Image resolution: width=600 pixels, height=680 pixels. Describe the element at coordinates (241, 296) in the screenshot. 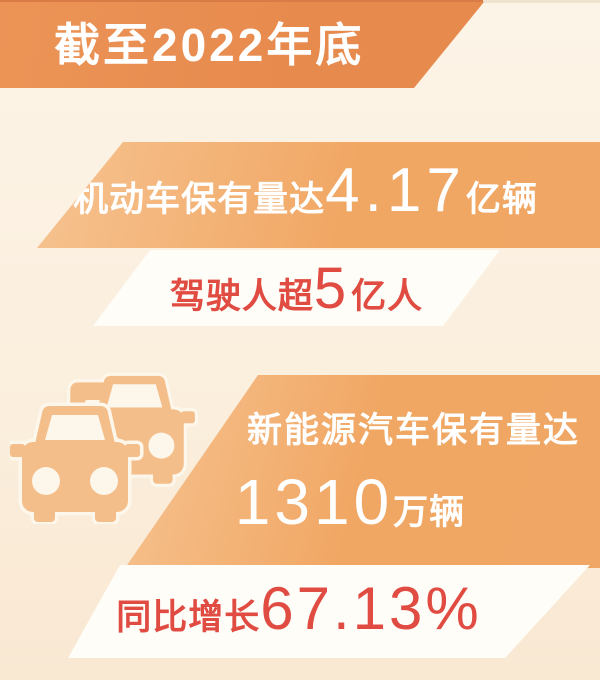

I see `drivers-label: 驾驶人超` at that location.